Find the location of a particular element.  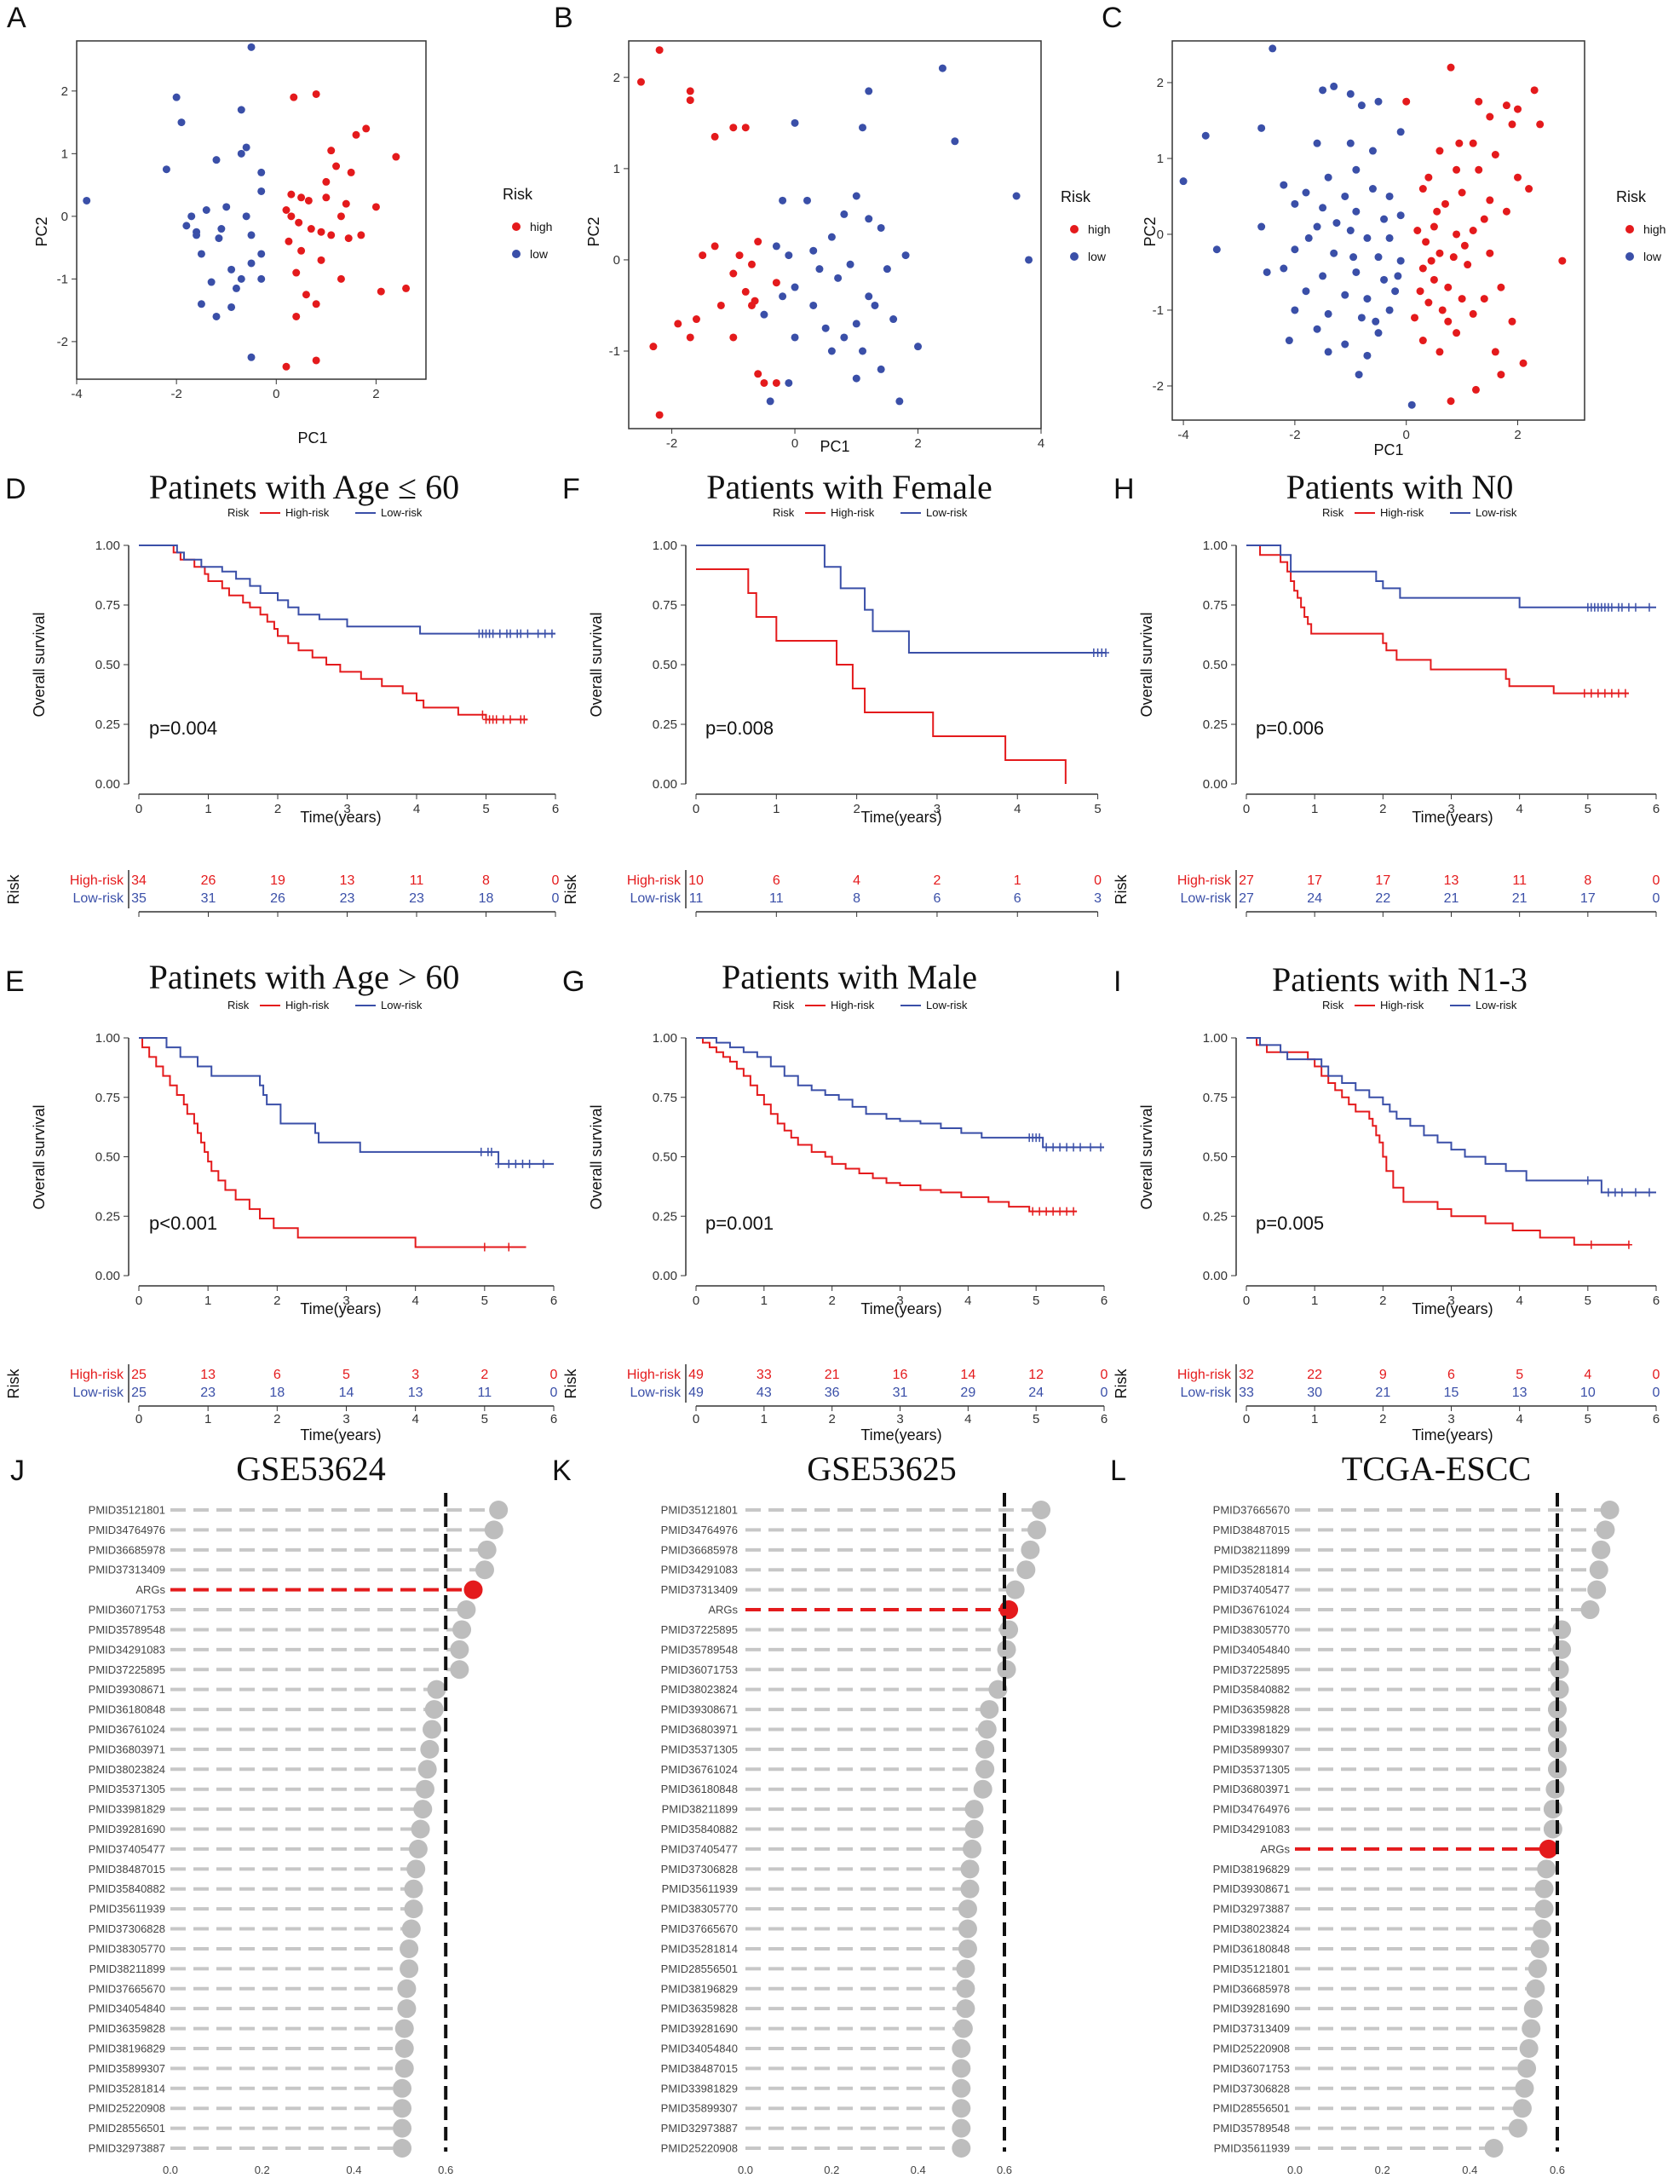

plot-frame is located at coordinates (835, 235).